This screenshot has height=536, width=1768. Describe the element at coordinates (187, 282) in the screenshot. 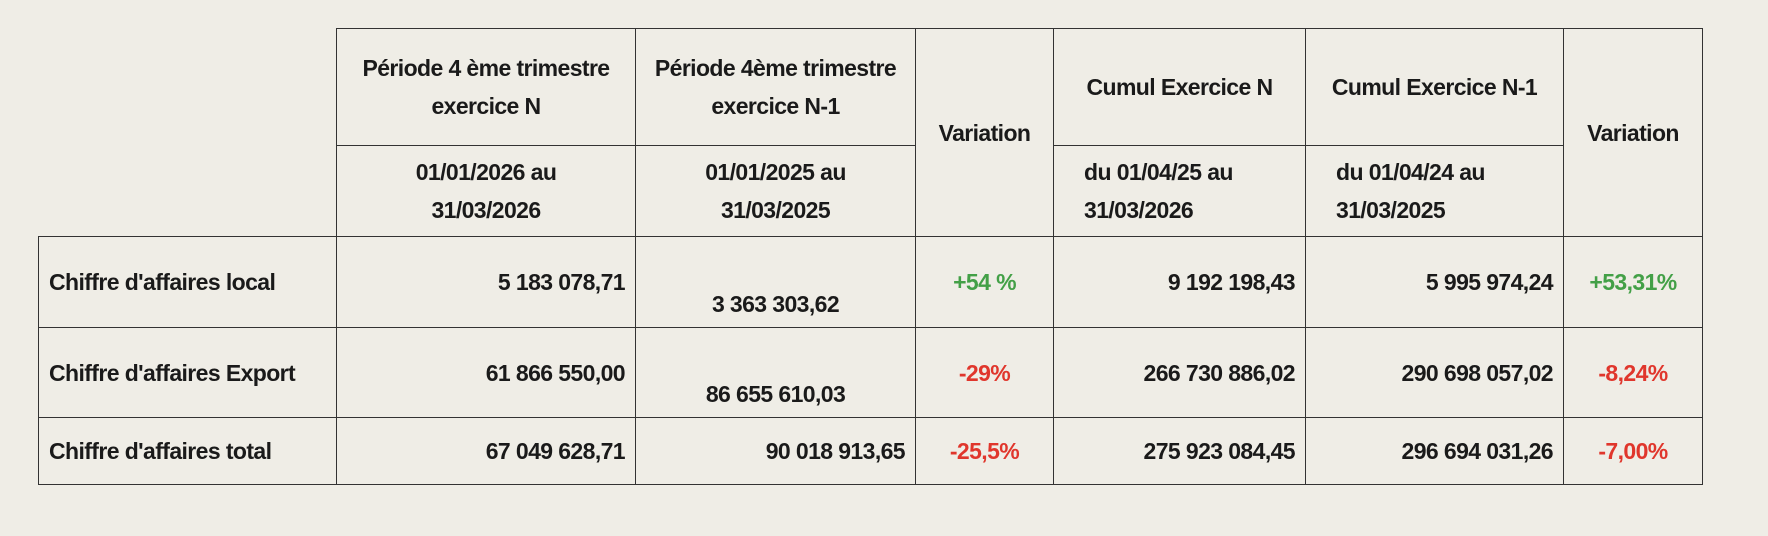

I see `row-label: Chiffre d'affaires local` at that location.